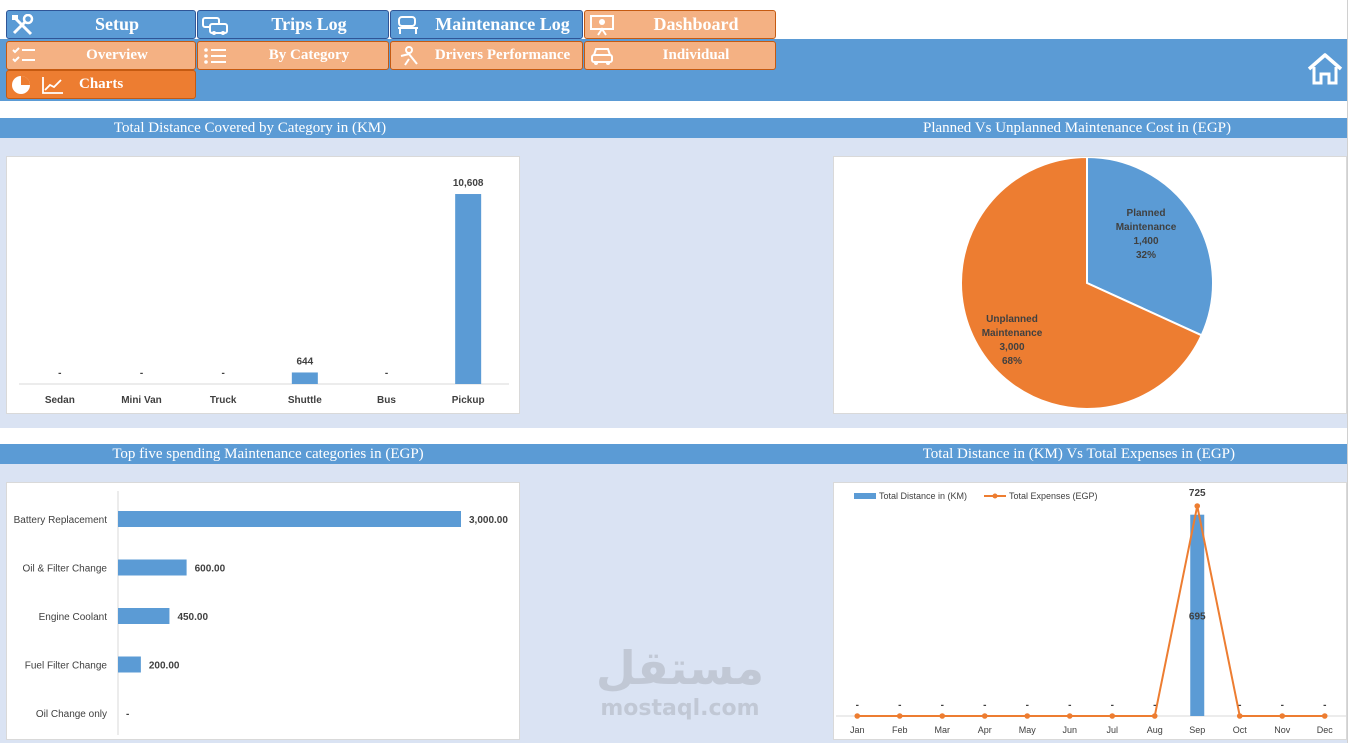  What do you see at coordinates (60, 400) in the screenshot?
I see `x-tick-label: Sedan` at bounding box center [60, 400].